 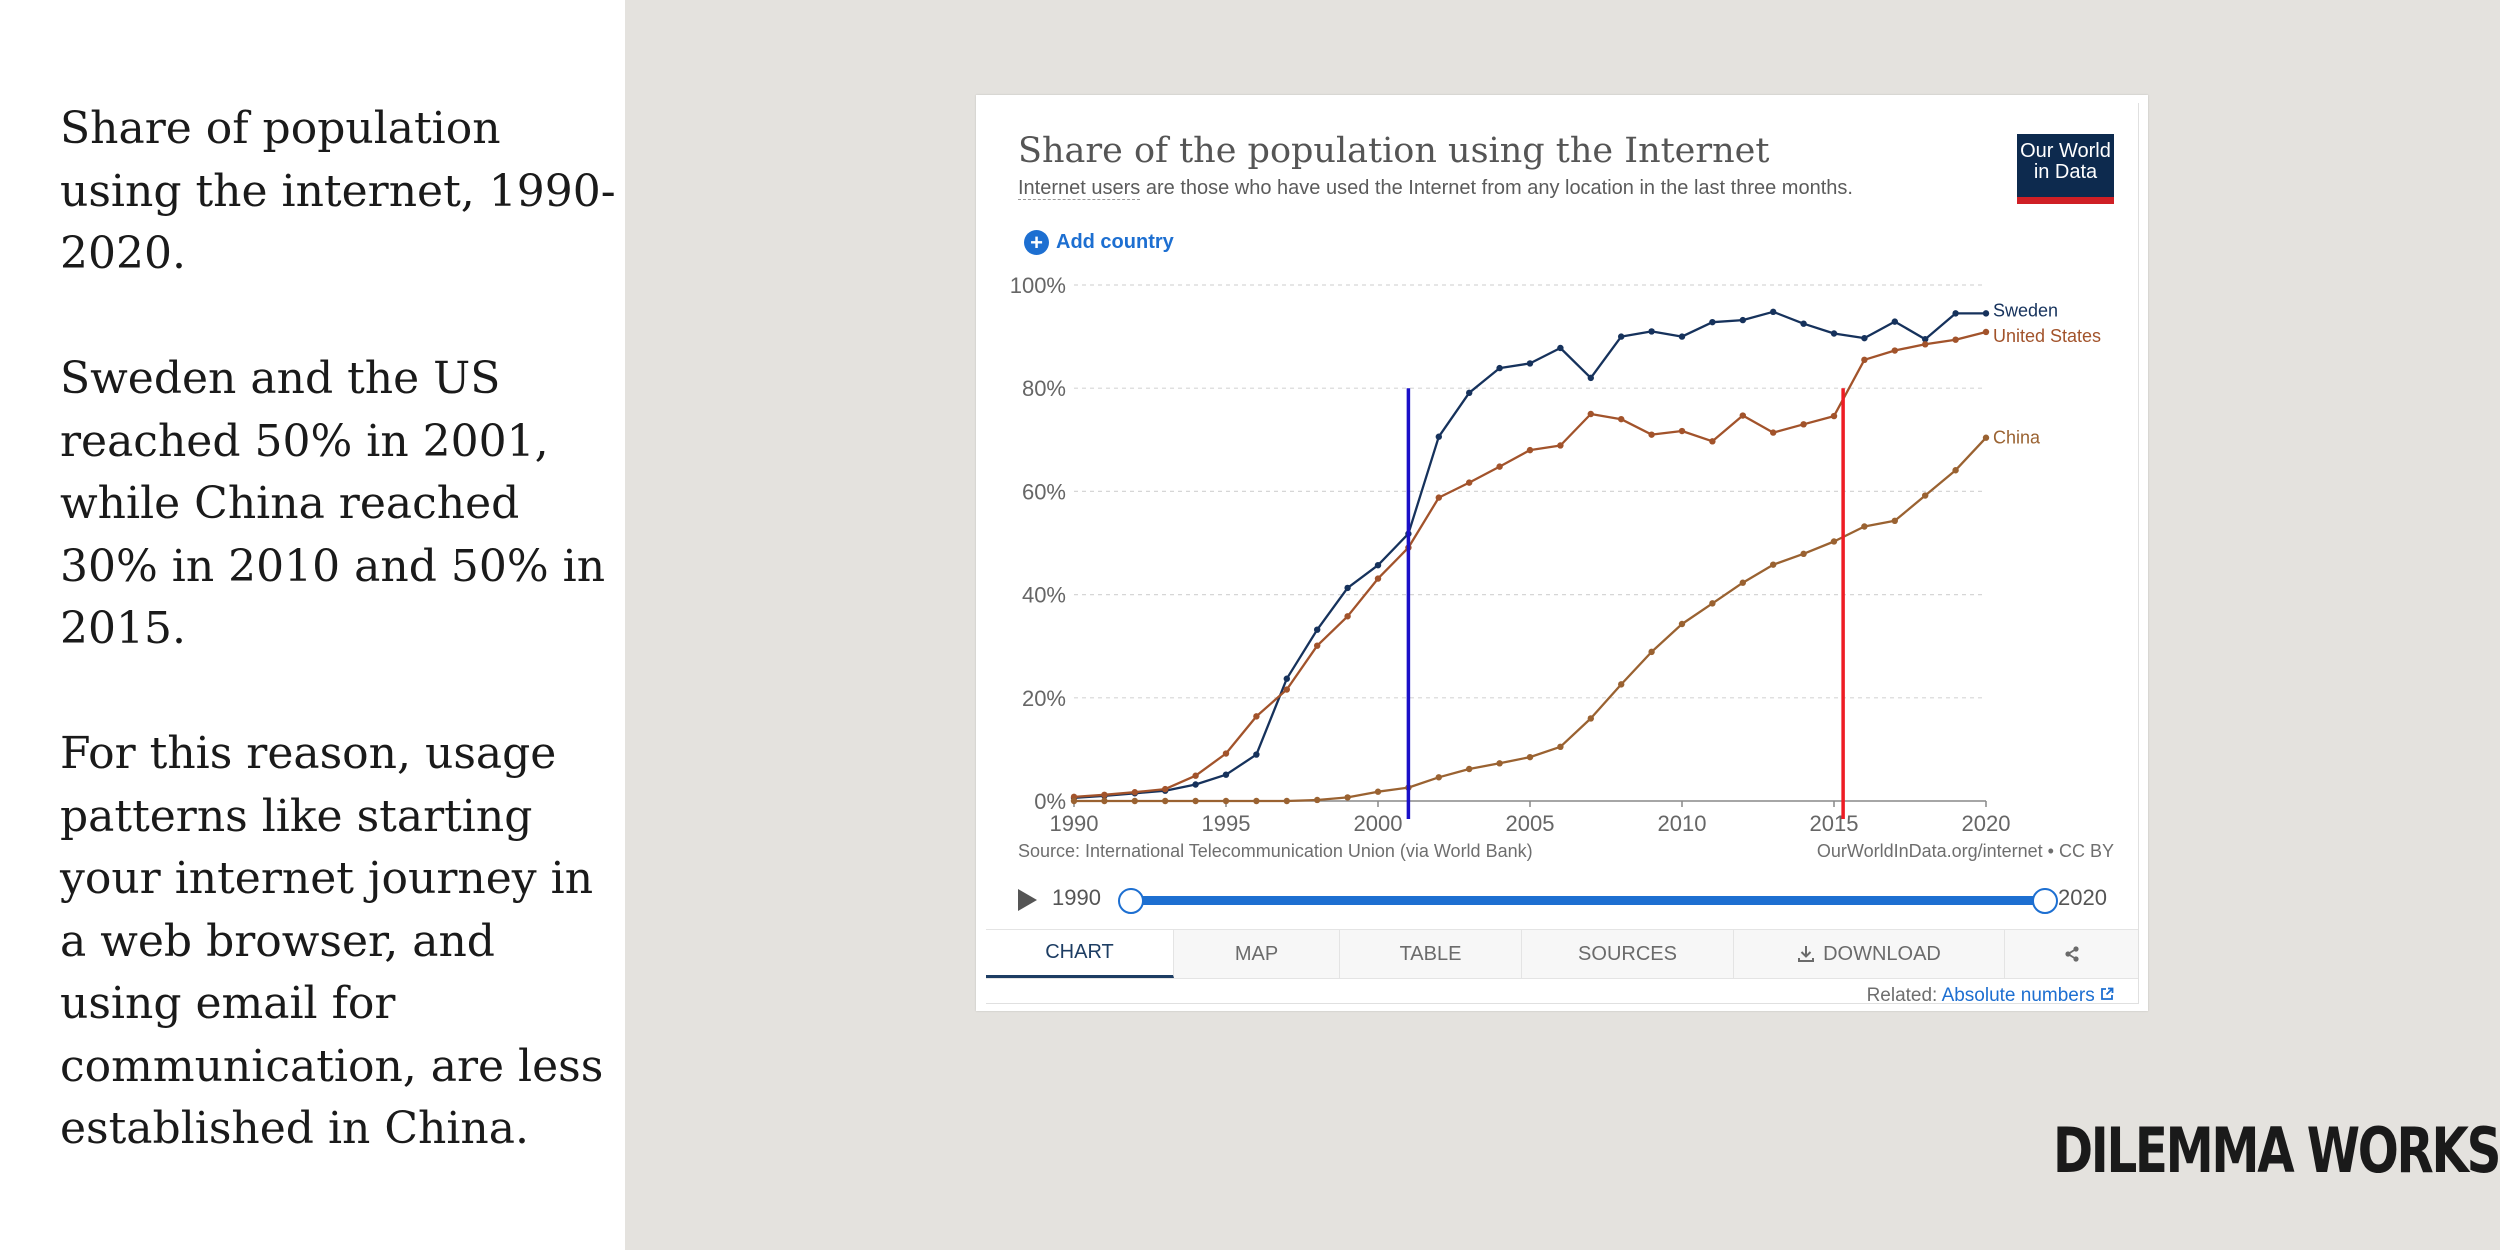 I want to click on related-label: Related:, so click(x=1904, y=995).